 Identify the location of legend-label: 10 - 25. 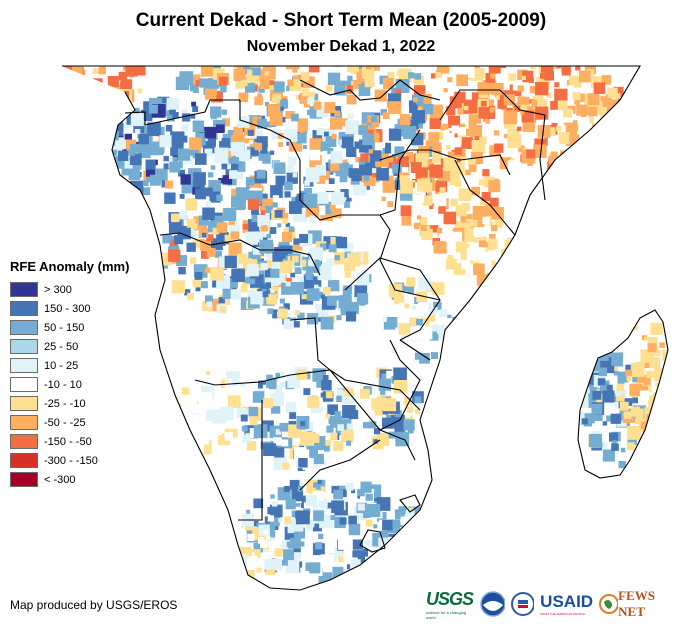
(61, 365).